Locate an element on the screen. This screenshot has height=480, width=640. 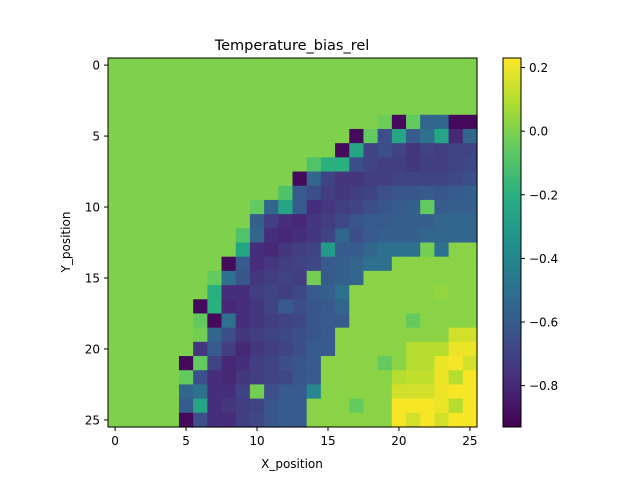
colorbar-tick-label: −0.4 is located at coordinates (543, 259).